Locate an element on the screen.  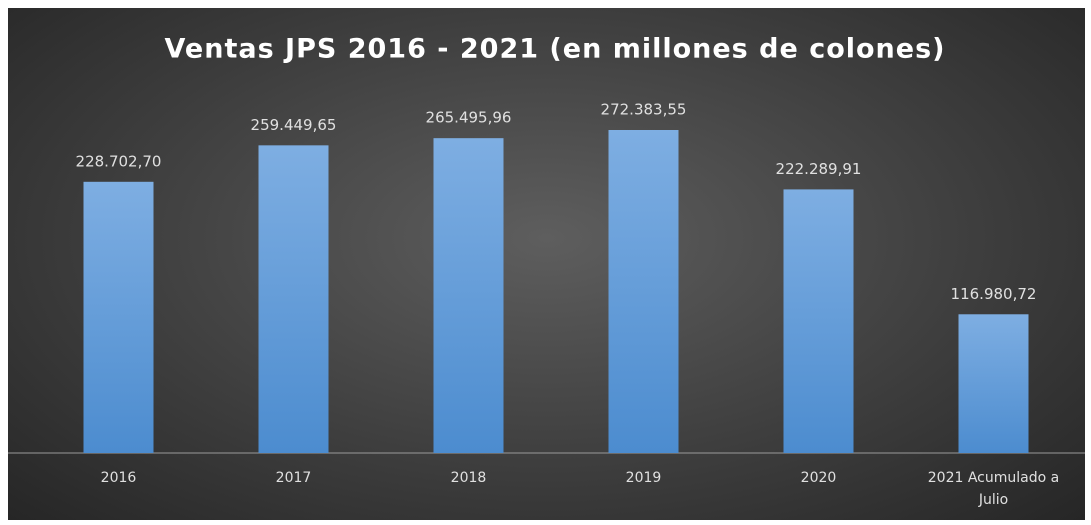
data-label: 222.289,91 is located at coordinates (819, 169).